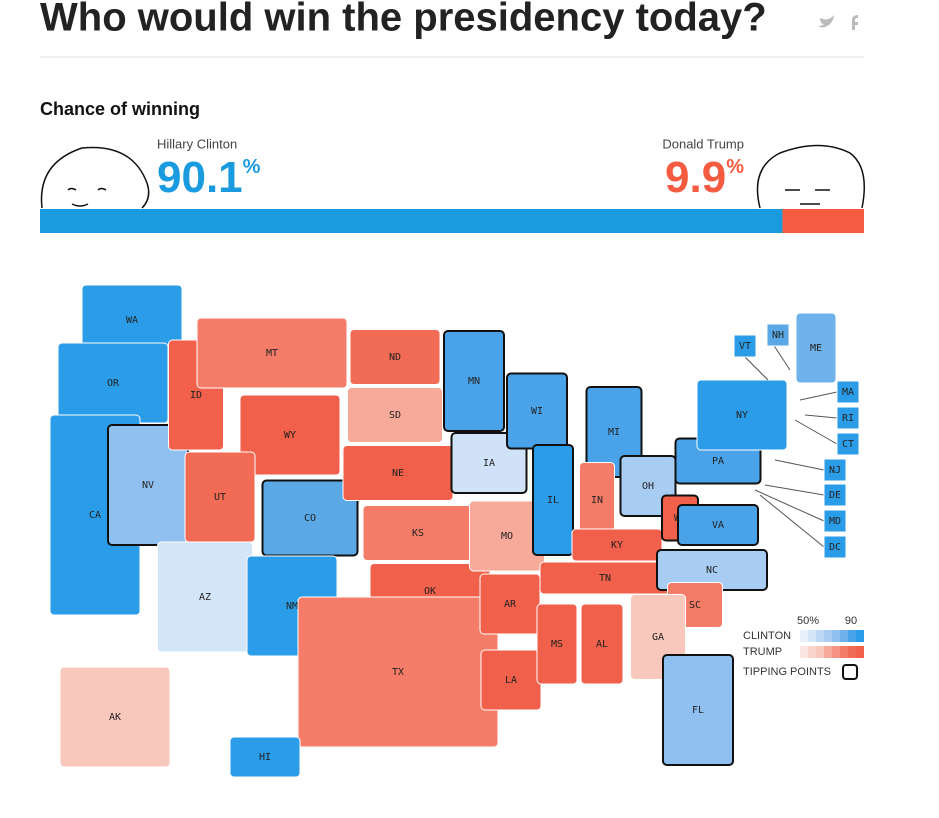 Image resolution: width=939 pixels, height=818 pixels. What do you see at coordinates (489, 463) in the screenshot?
I see `state-label: IA` at bounding box center [489, 463].